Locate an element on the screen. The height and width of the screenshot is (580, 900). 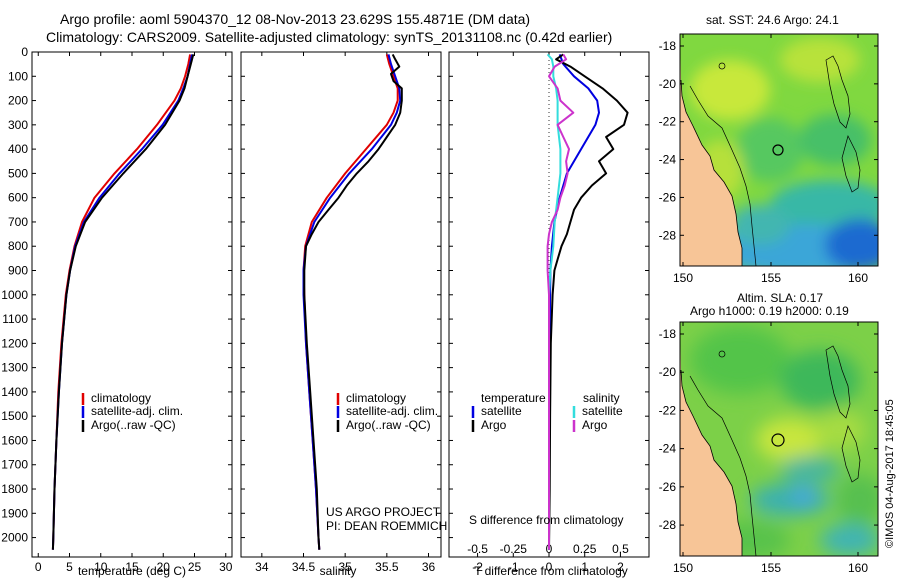
legend-label-sal-satellite: satellite is located at coordinates (602, 411).